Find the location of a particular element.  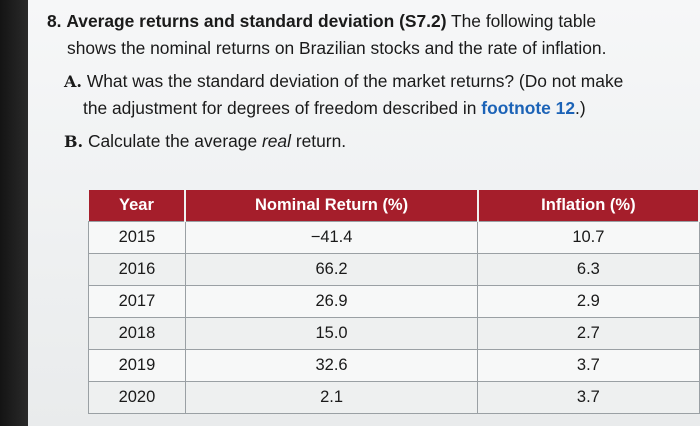

cell-nominal-return: 26.9 is located at coordinates (331, 301).